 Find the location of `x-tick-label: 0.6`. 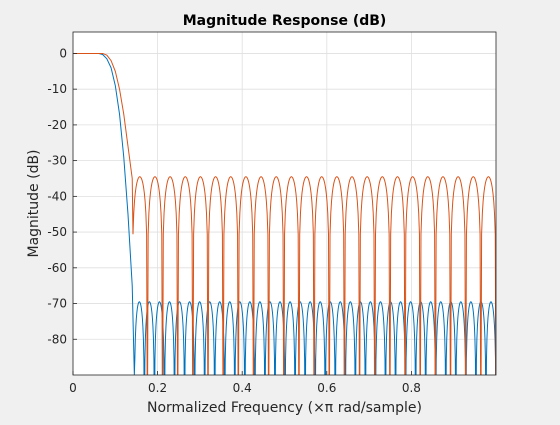

x-tick-label: 0.6 is located at coordinates (326, 388).